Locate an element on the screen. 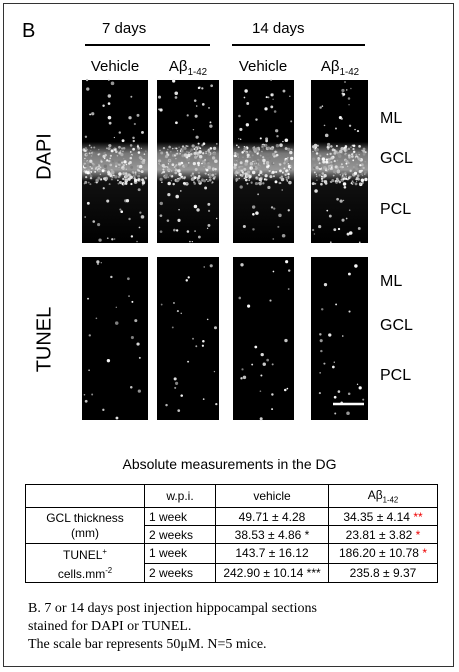 This screenshot has height=672, width=459. value: 23.81 ± 3.82 is located at coordinates (379, 534).